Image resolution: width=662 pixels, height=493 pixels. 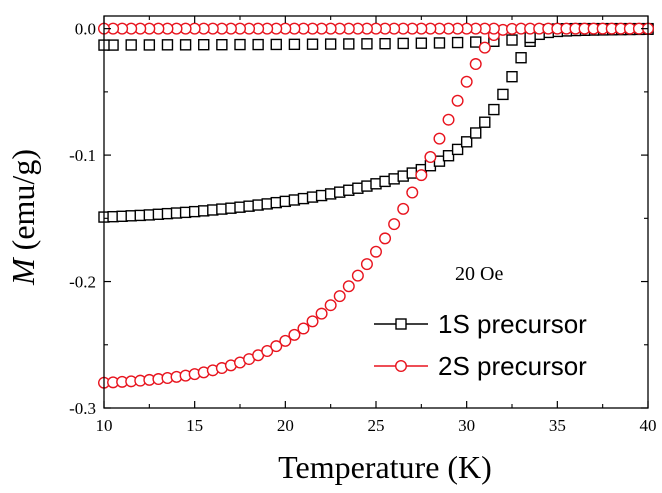 What do you see at coordinates (82, 282) in the screenshot?
I see `y-tick-label: -0.2` at bounding box center [82, 282].